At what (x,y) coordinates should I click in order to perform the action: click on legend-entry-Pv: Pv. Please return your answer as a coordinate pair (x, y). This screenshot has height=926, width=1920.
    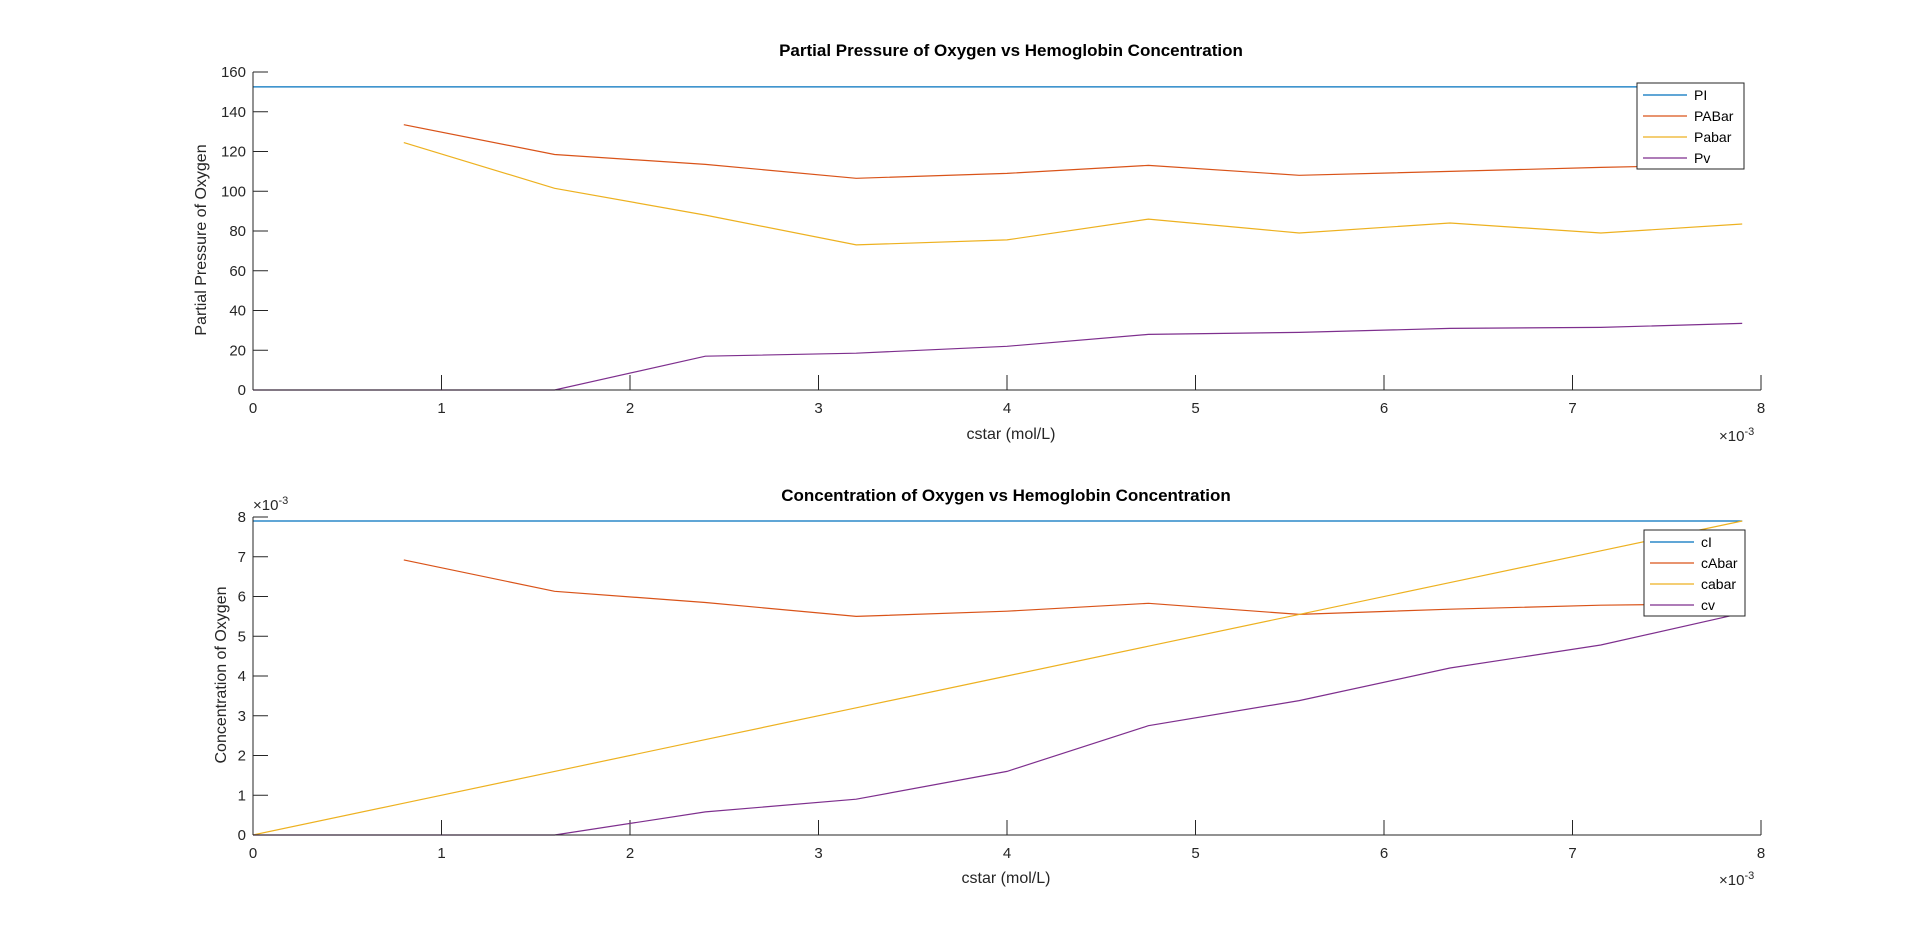
    Looking at the image, I should click on (1702, 158).